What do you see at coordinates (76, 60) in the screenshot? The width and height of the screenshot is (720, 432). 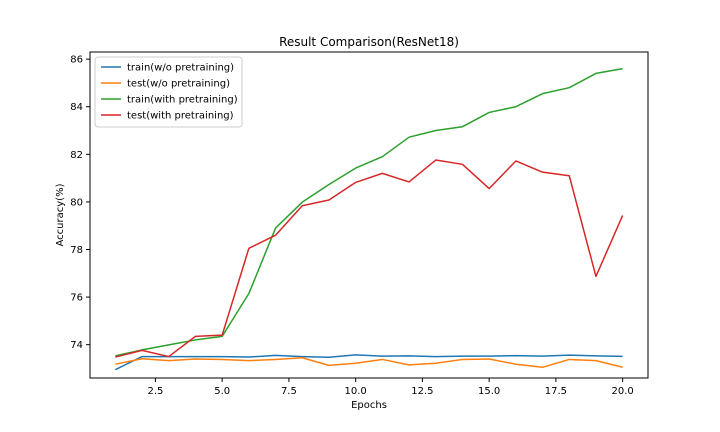 I see `y-tick-label: 86` at bounding box center [76, 60].